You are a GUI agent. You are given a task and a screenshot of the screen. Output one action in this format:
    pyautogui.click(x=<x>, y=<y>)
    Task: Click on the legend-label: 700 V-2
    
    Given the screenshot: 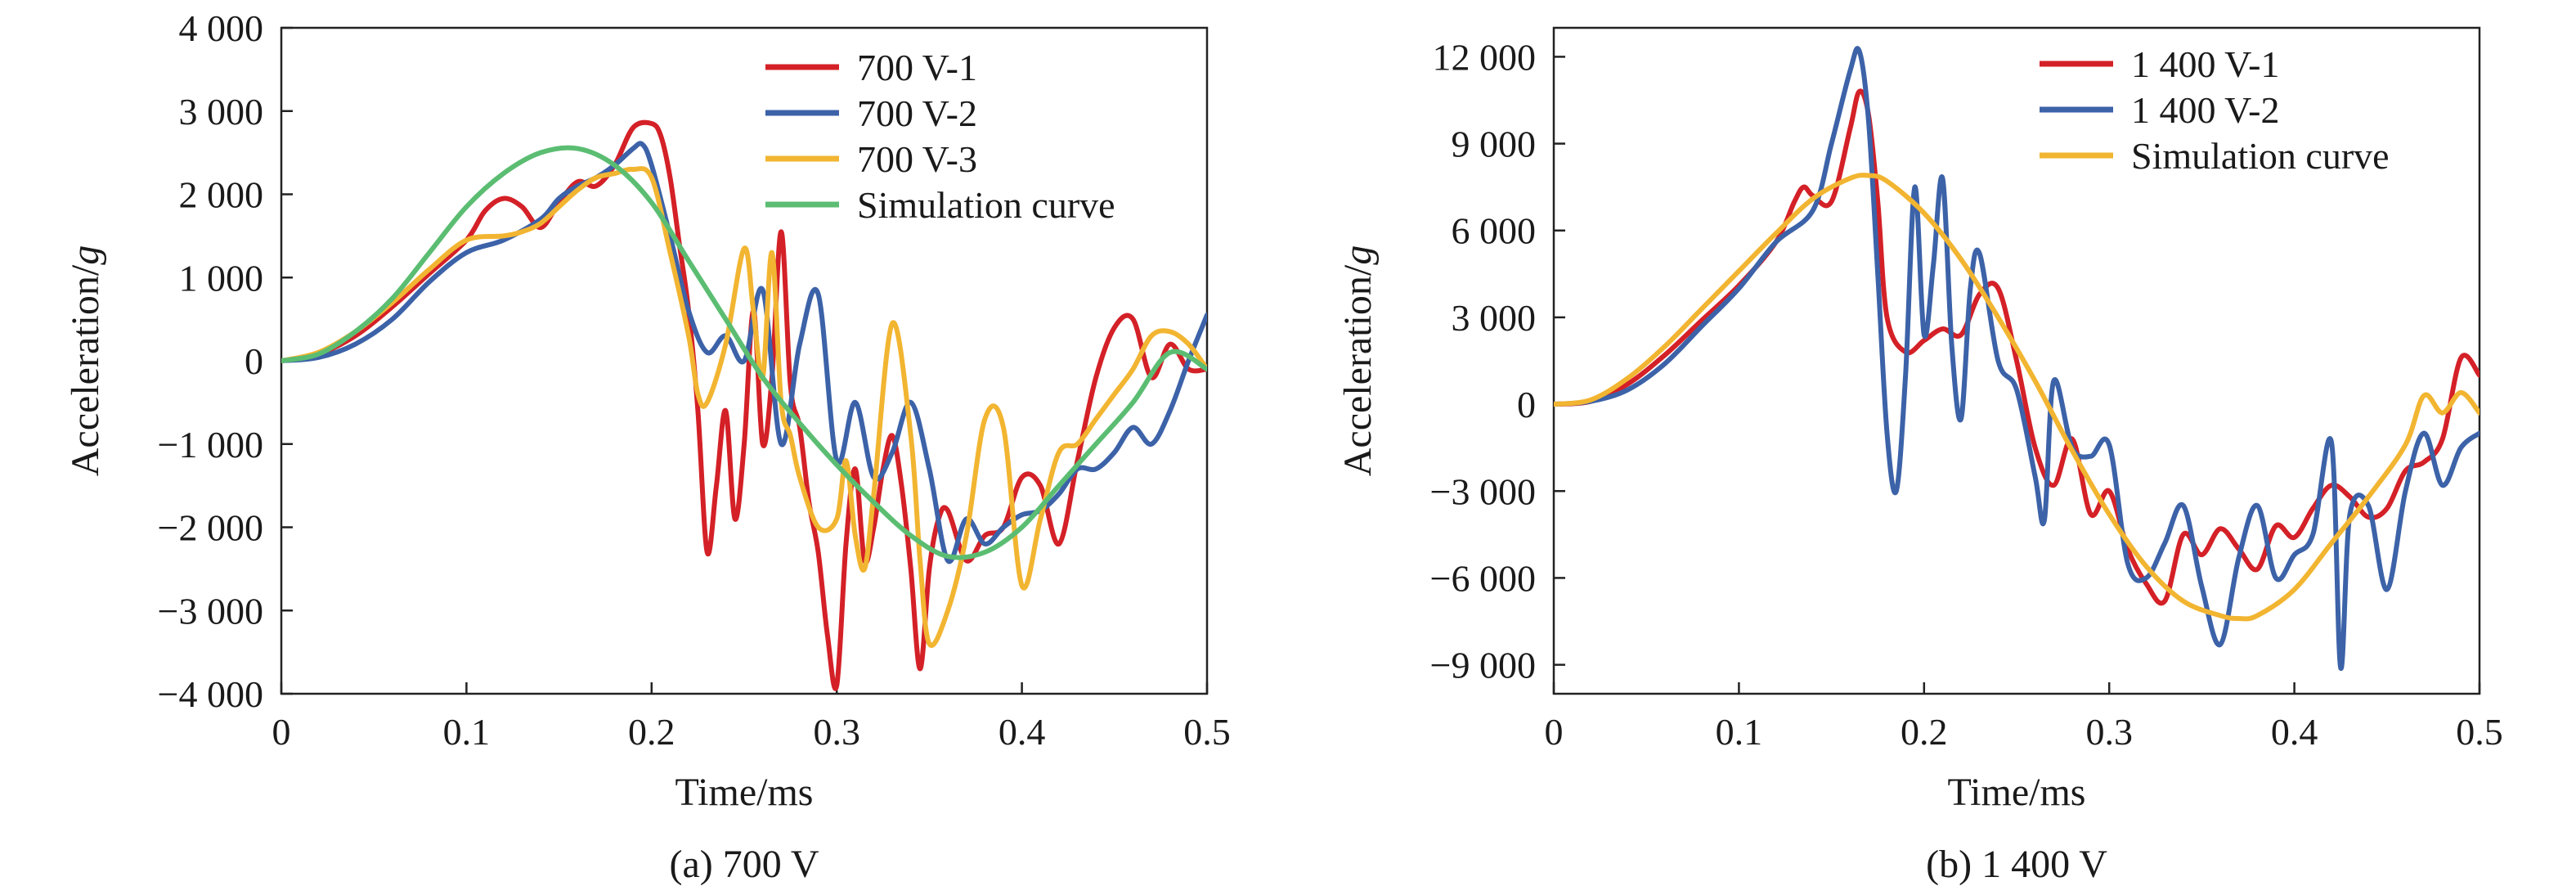 What is the action you would take?
    pyautogui.click(x=917, y=113)
    